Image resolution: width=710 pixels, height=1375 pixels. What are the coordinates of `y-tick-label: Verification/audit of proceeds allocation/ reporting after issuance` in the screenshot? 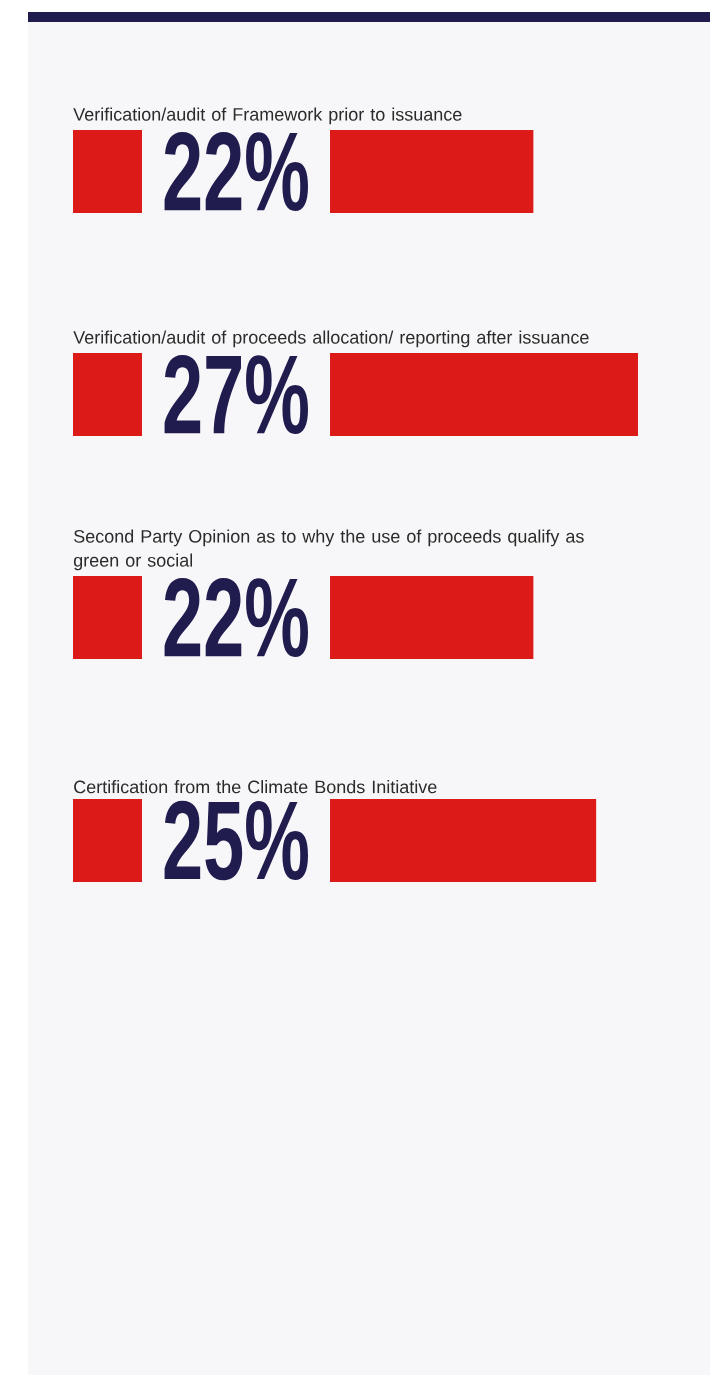 It's located at (331, 339).